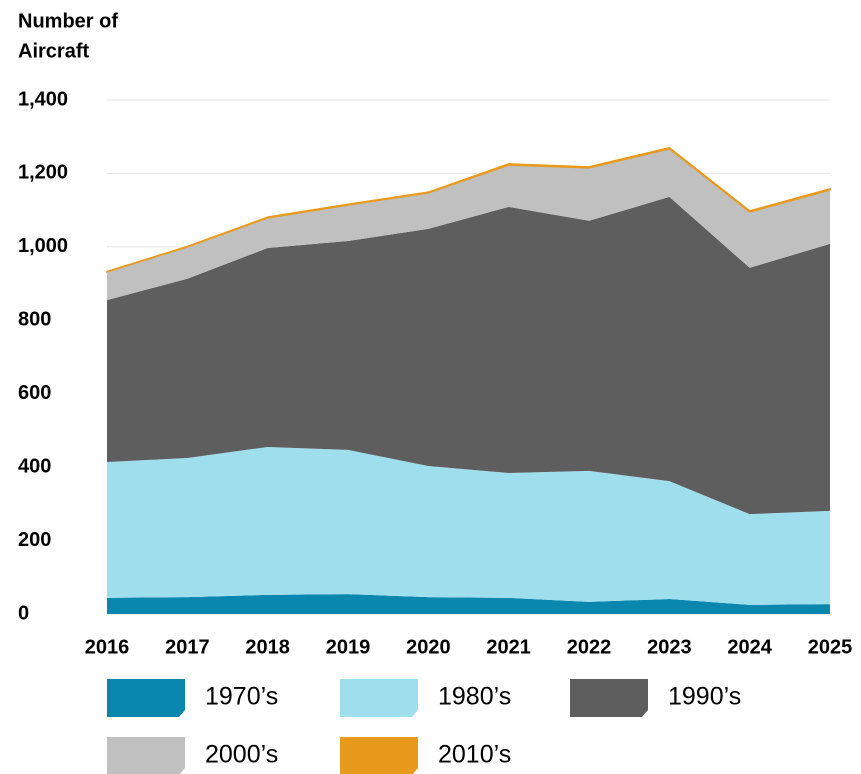  I want to click on legend-label: 1990’s, so click(704, 697).